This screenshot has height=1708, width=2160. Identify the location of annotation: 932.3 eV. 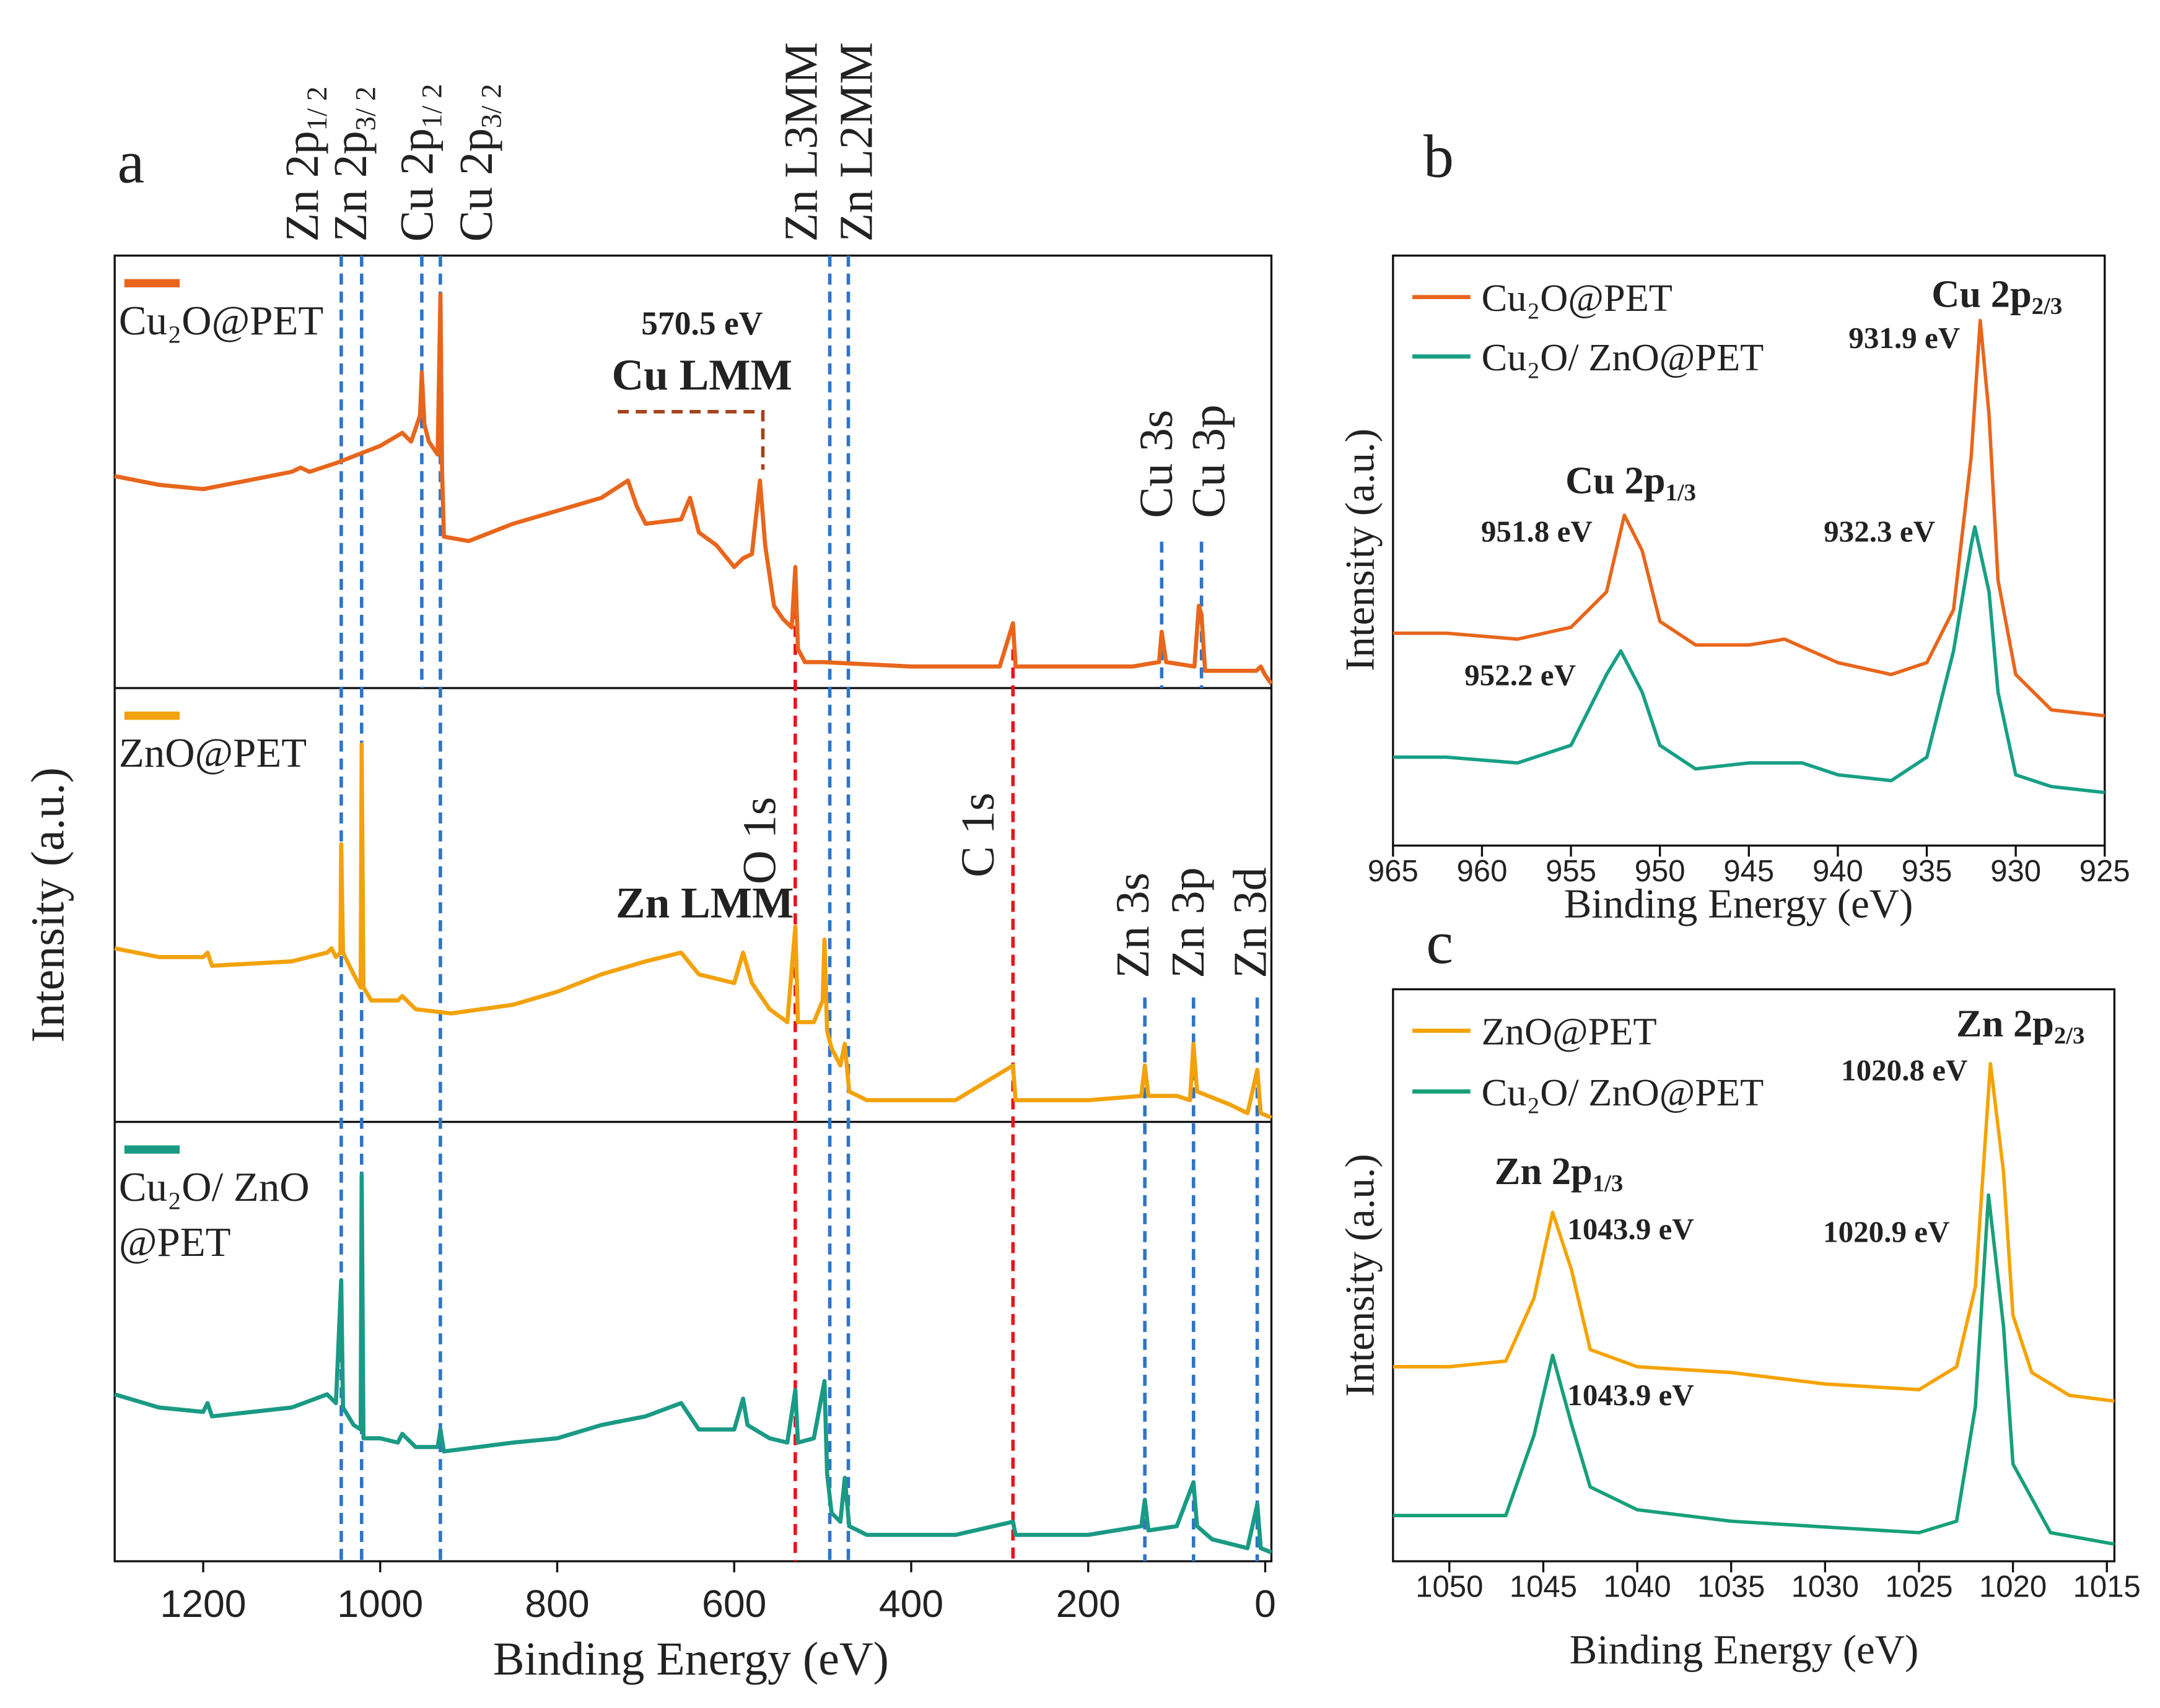
(1879, 532).